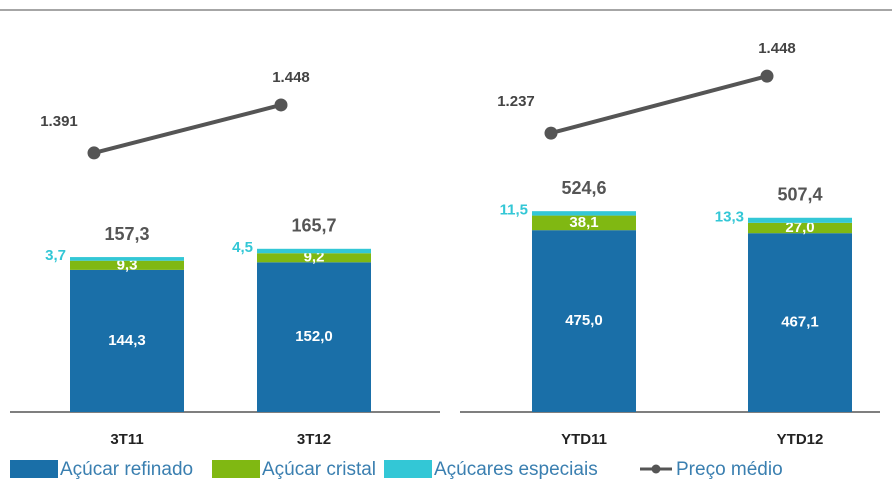 This screenshot has width=892, height=491. What do you see at coordinates (126, 439) in the screenshot?
I see `x-tick-label: 3T11` at bounding box center [126, 439].